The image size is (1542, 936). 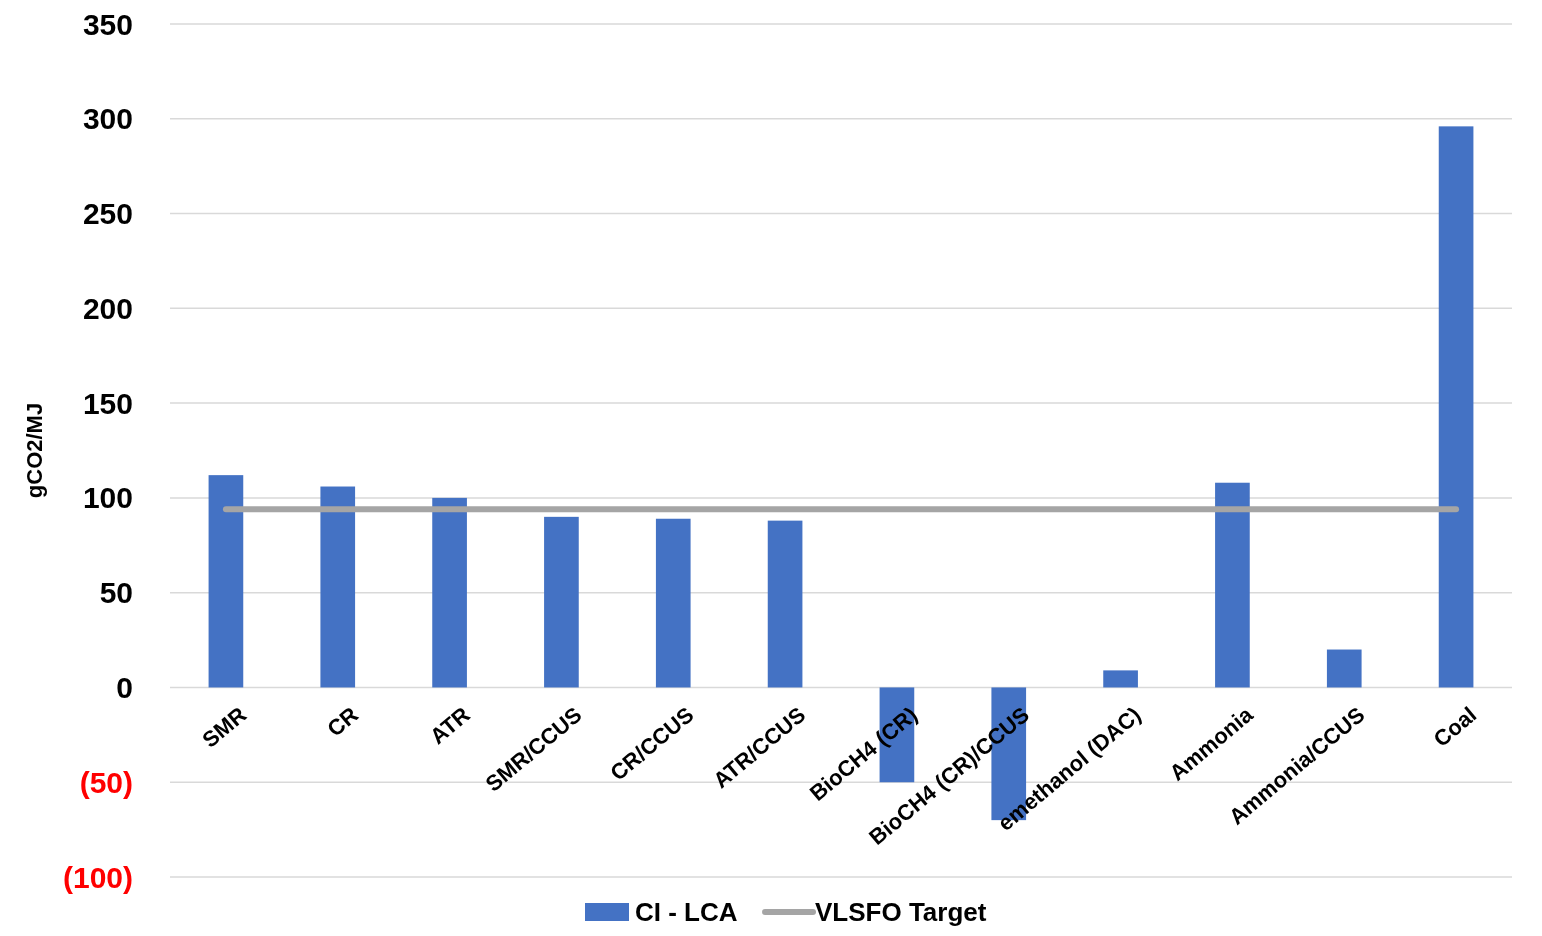 What do you see at coordinates (124, 687) in the screenshot?
I see `y-tick-label: 0` at bounding box center [124, 687].